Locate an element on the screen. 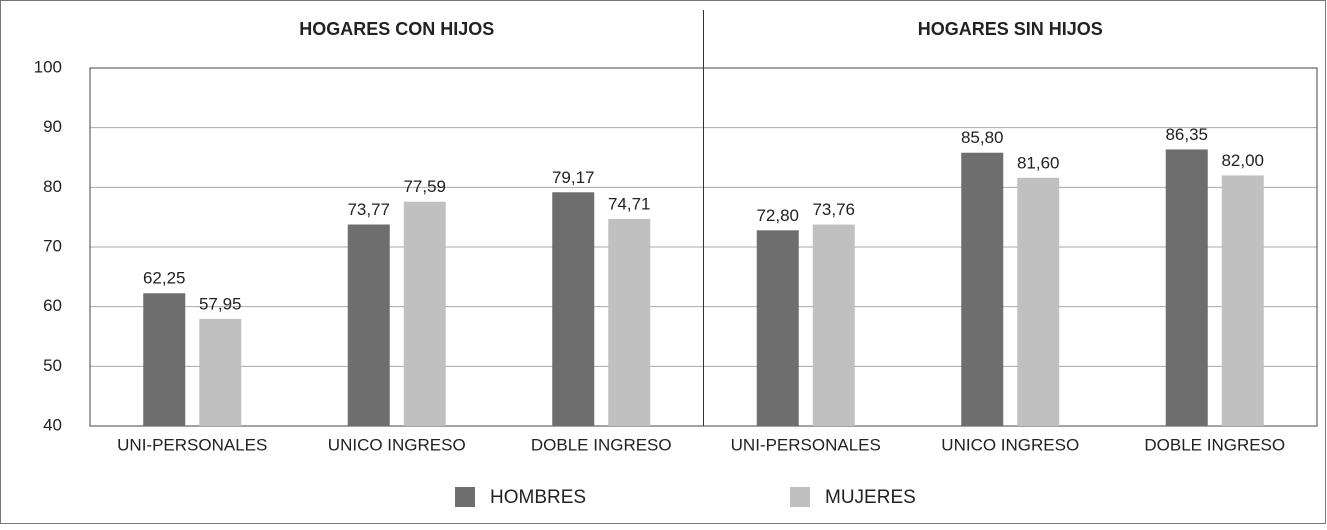 The height and width of the screenshot is (530, 1327). value-label: 79,17 is located at coordinates (573, 177).